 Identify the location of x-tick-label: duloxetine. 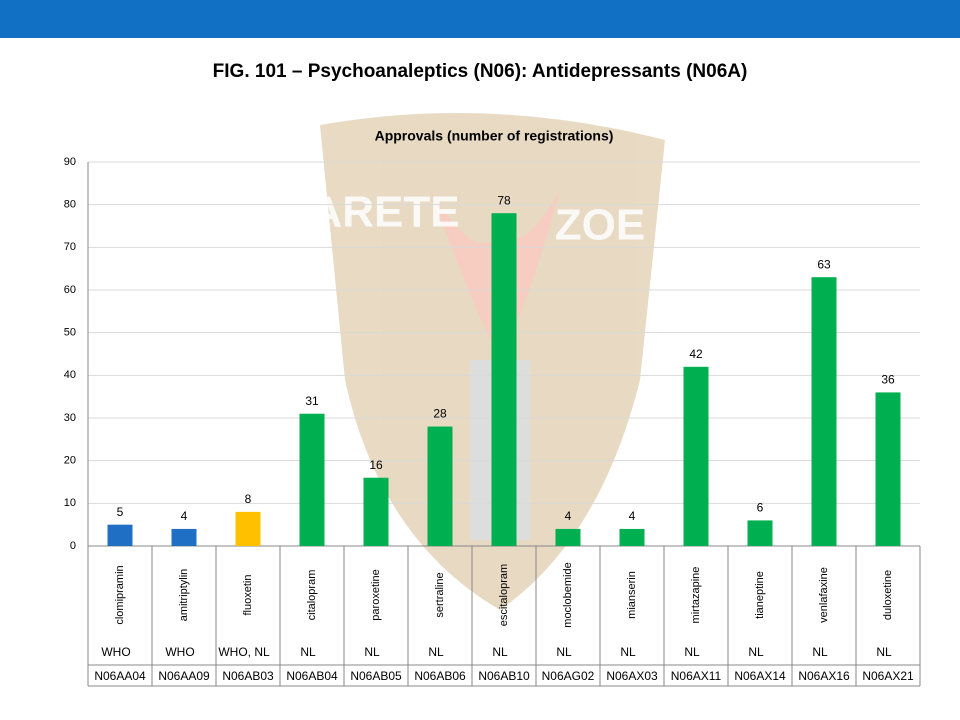
(888, 595).